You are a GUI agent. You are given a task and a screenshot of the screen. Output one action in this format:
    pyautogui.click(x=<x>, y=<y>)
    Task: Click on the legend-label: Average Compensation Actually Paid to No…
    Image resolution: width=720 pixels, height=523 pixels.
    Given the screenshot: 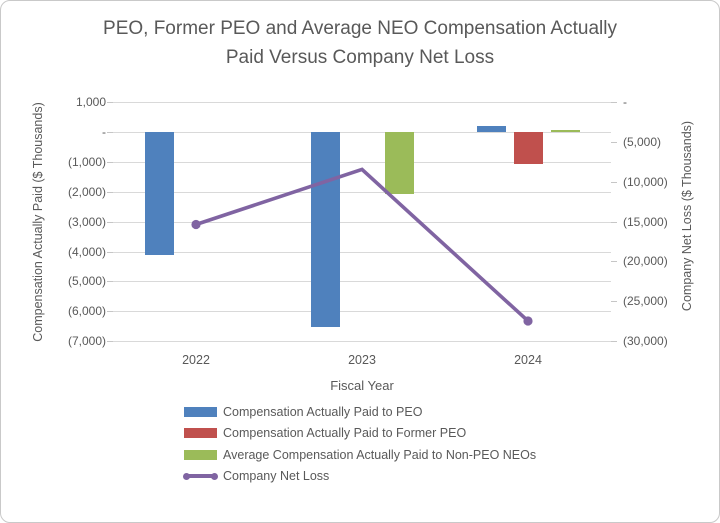 What is the action you would take?
    pyautogui.click(x=380, y=454)
    